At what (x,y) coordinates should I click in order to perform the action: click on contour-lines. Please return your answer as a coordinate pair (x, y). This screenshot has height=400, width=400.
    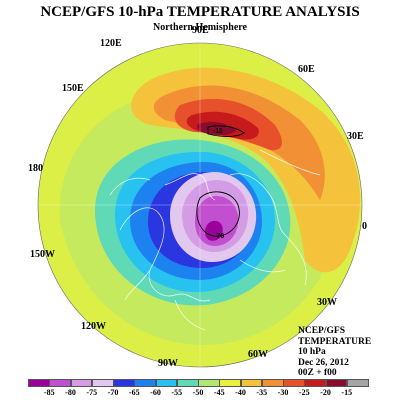
    Looking at the image, I should click on (220, 181).